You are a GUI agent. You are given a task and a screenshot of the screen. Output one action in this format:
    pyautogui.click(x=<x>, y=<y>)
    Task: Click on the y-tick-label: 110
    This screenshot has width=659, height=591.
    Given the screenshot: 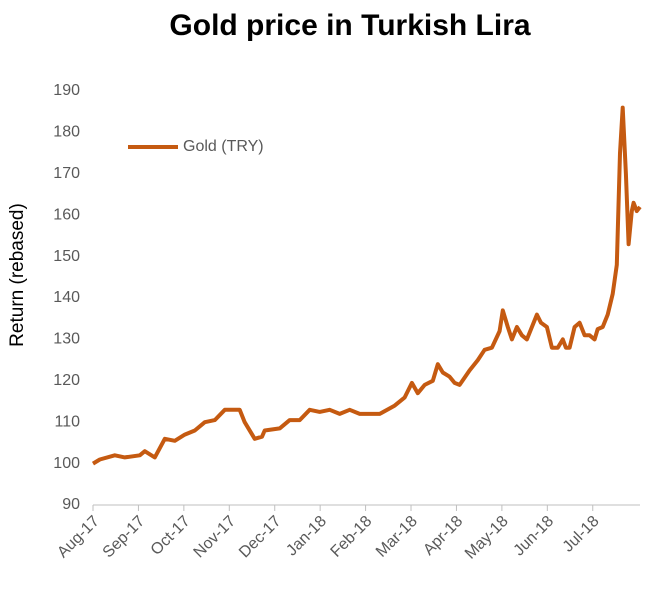 What is the action you would take?
    pyautogui.click(x=67, y=421)
    